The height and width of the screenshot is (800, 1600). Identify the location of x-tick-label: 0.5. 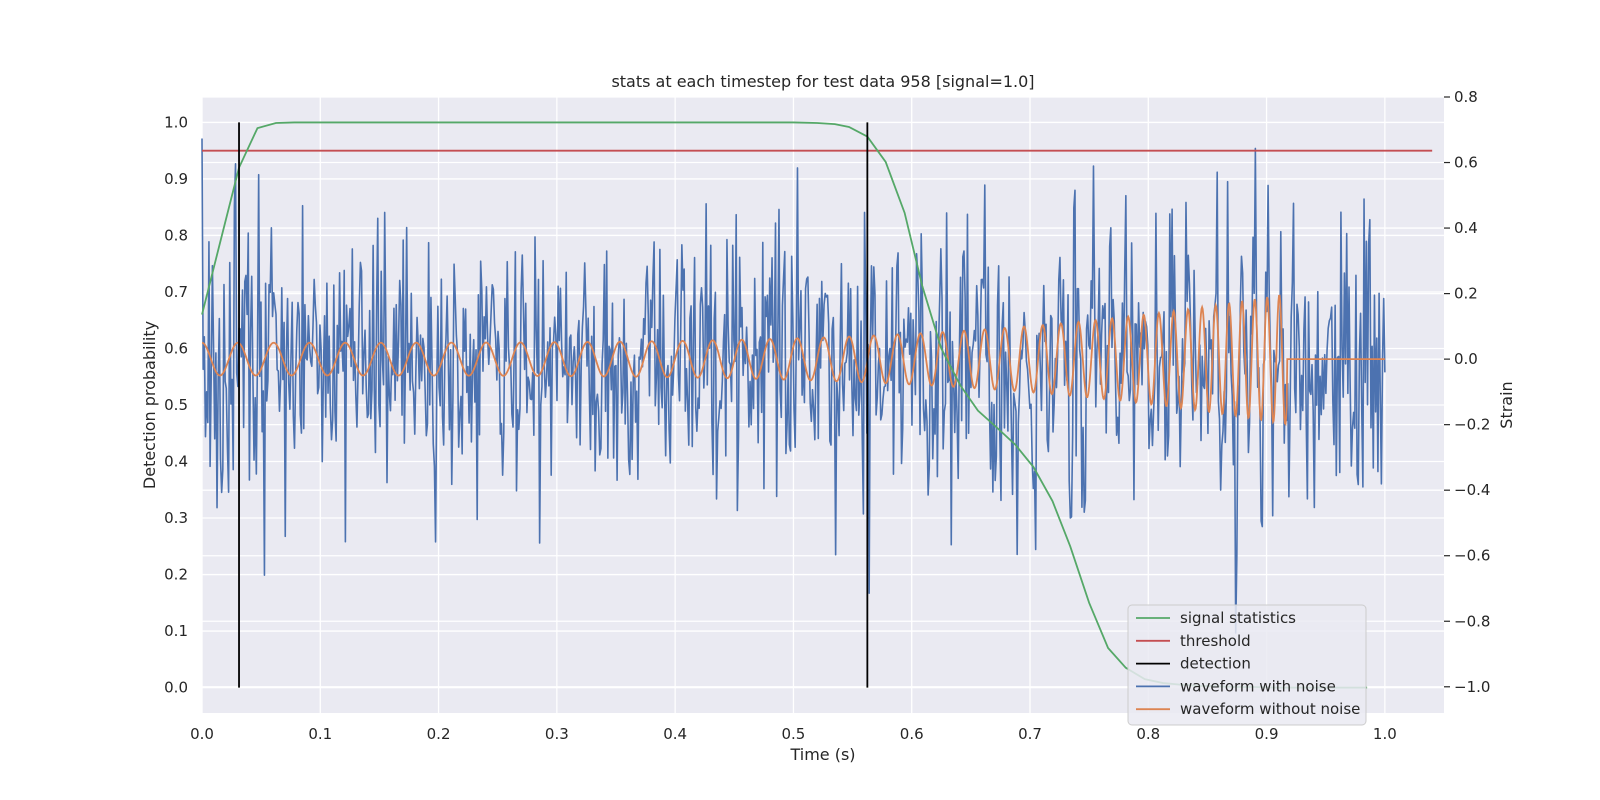
(793, 734).